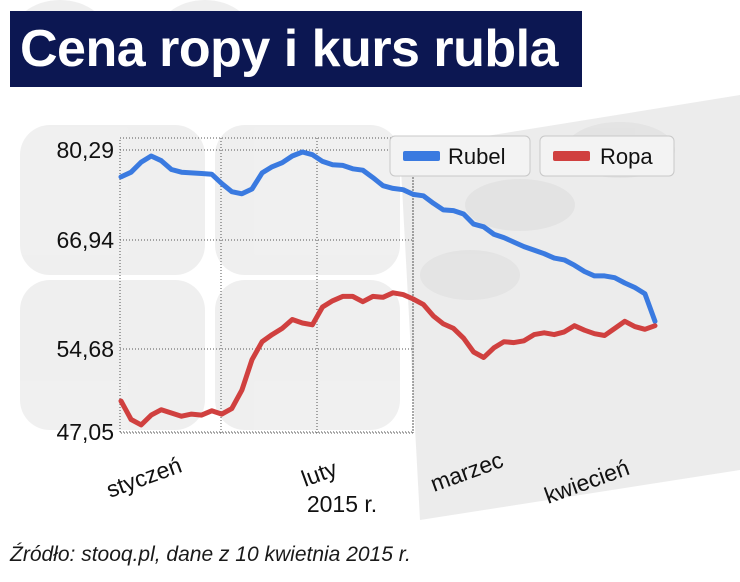 Image resolution: width=740 pixels, height=582 pixels. Describe the element at coordinates (587, 481) in the screenshot. I see `x-tick-label: kwiecień` at that location.